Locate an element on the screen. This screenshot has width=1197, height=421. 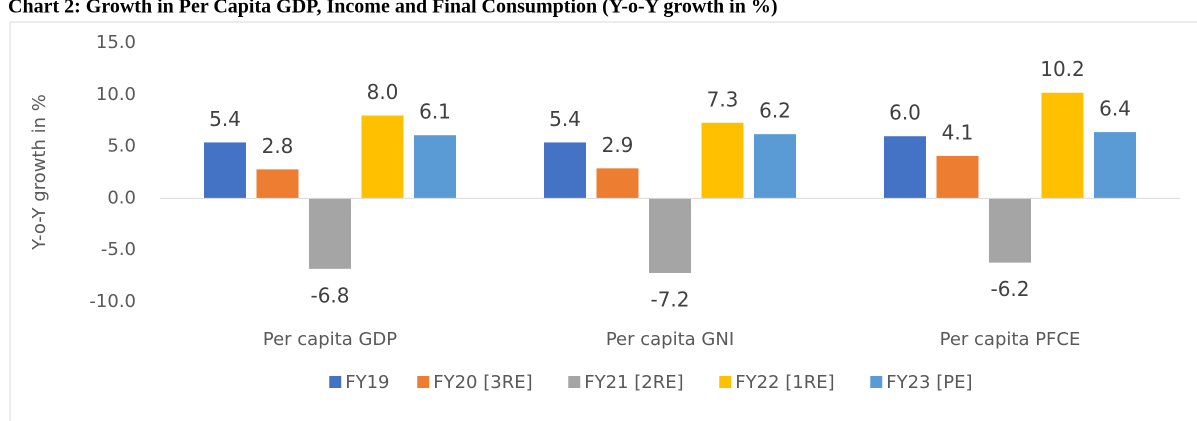
y-tick-label: -5.0 is located at coordinates (118, 249).